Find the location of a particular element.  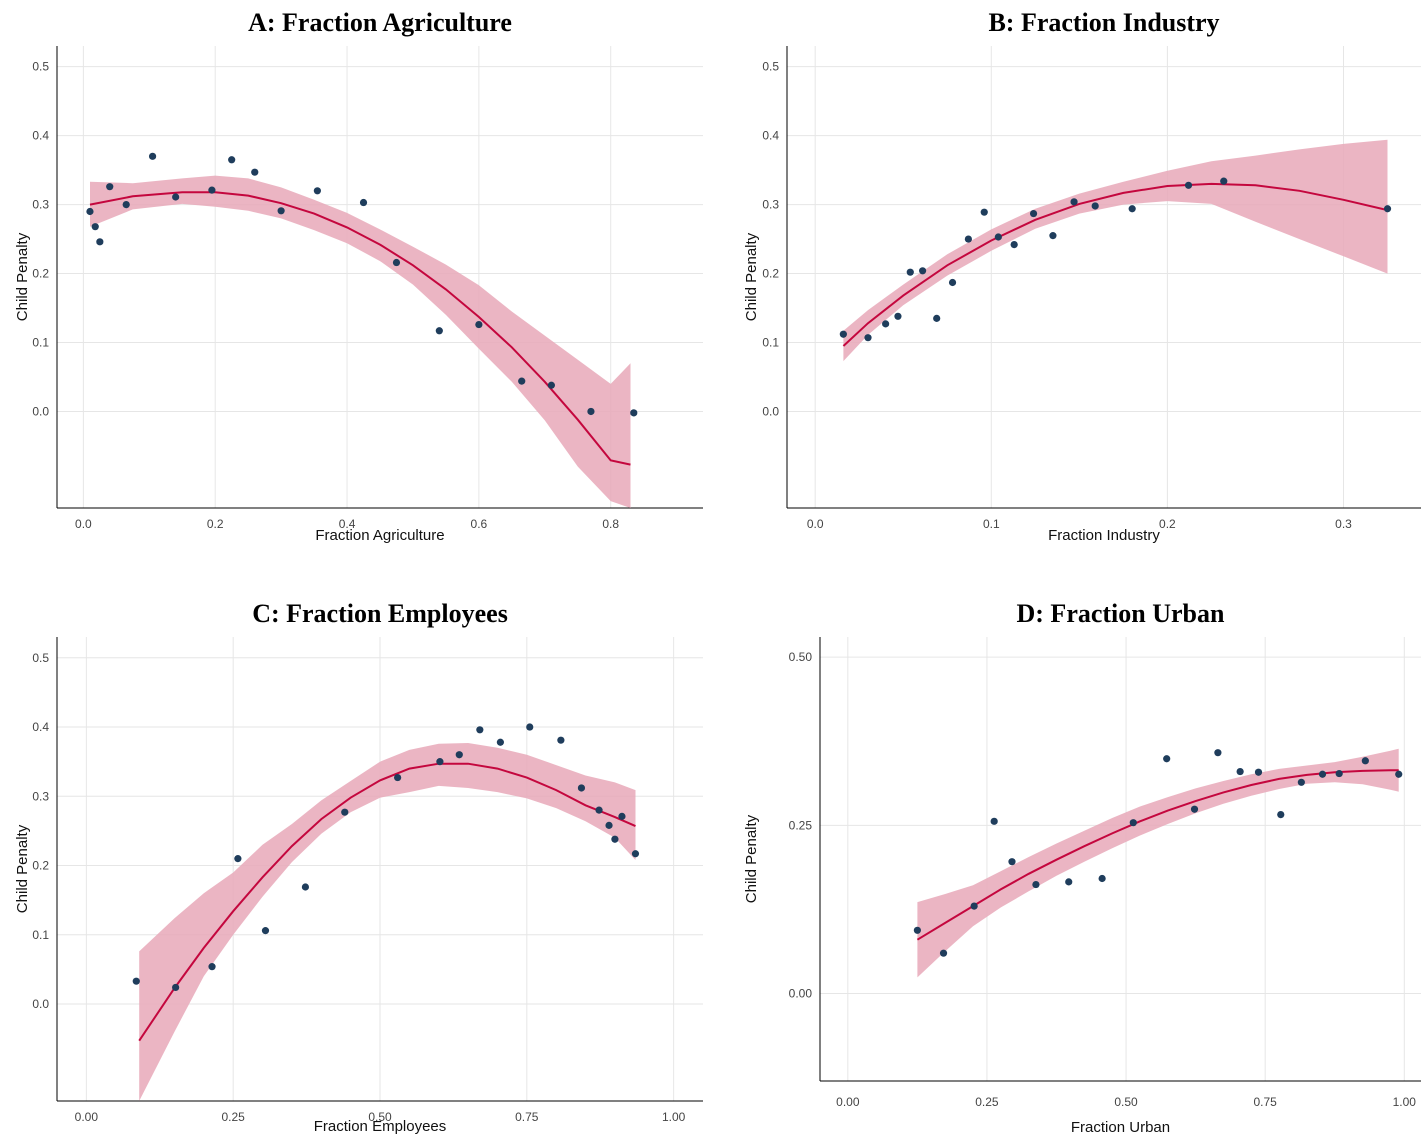

x-tick-label: 0.2 is located at coordinates (215, 524).